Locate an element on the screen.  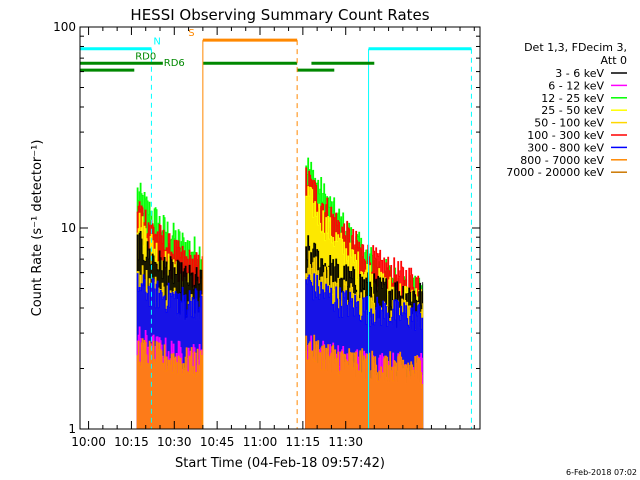
legend-label: 25 - 50 keV is located at coordinates (572, 110).